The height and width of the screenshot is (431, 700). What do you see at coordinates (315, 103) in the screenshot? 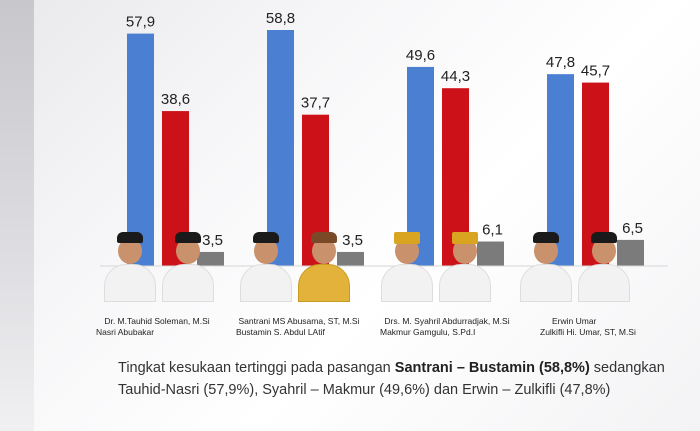
I see `data-label-series2-cat2: 37,7` at bounding box center [315, 103].